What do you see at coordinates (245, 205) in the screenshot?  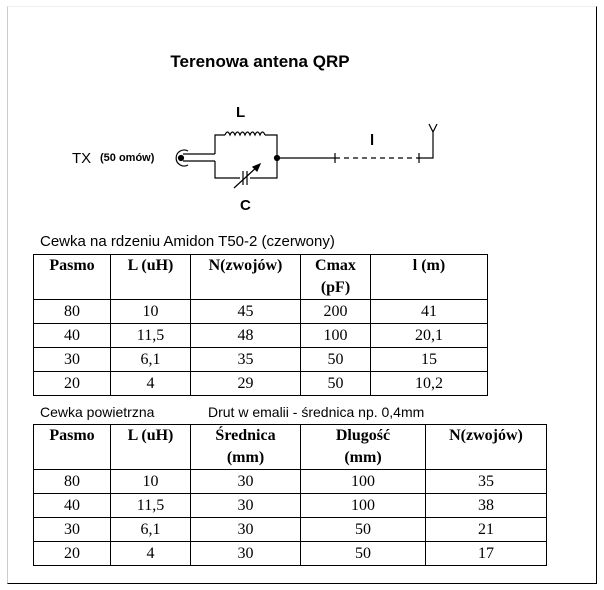 I see `capacitor-label: C` at bounding box center [245, 205].